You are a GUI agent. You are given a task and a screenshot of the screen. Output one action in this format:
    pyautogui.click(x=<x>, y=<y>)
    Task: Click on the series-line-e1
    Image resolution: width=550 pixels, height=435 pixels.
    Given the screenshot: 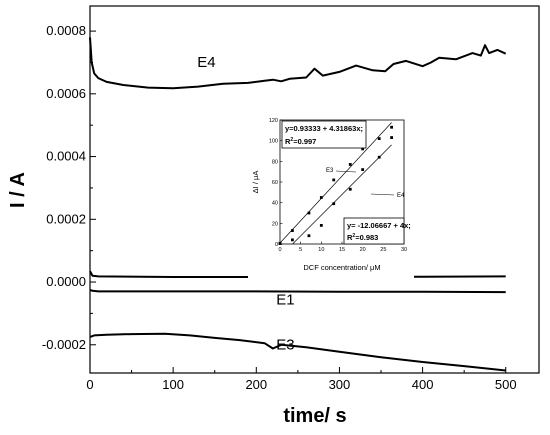 What is the action you would take?
    pyautogui.click(x=297, y=291)
    